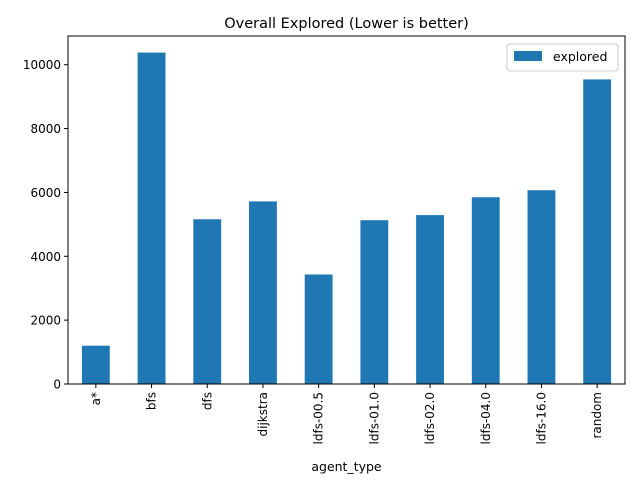  Describe the element at coordinates (374, 302) in the screenshot. I see `bar-ldfs-01.0` at that location.